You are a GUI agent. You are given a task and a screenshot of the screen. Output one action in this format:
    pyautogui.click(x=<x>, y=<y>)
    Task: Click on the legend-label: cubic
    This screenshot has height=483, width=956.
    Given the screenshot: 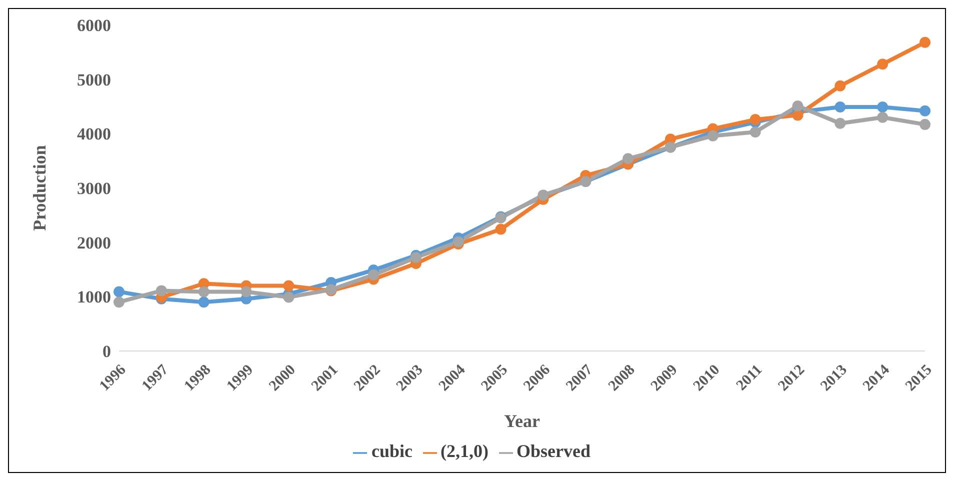 What is the action you would take?
    pyautogui.click(x=391, y=451)
    